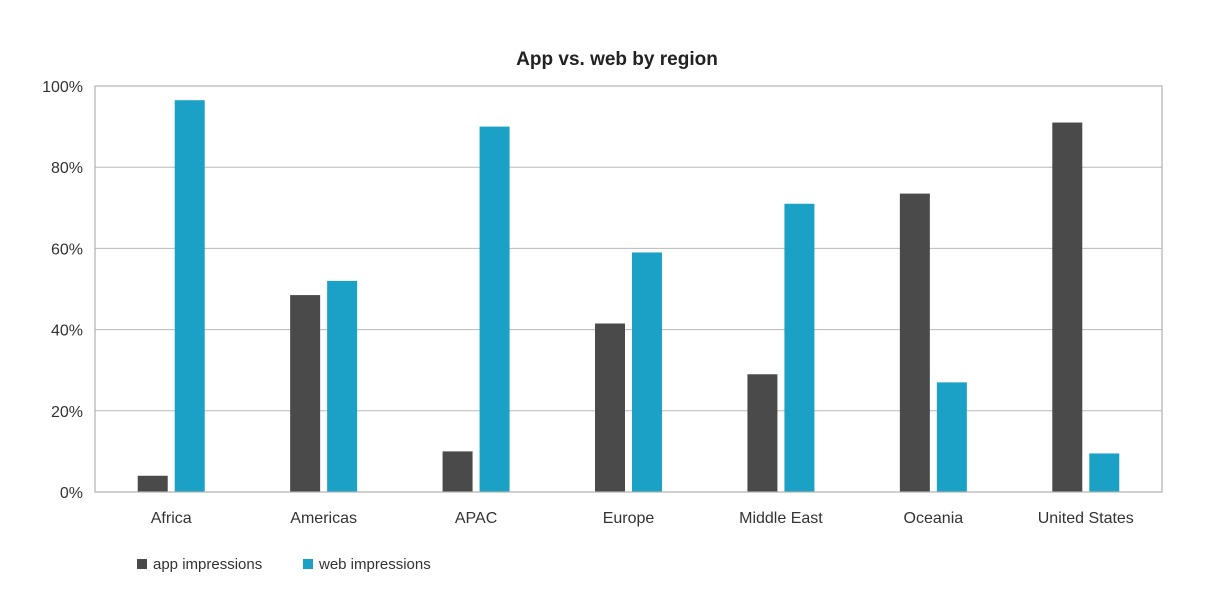 The width and height of the screenshot is (1224, 590). I want to click on bar-web-impressions-apac, so click(494, 309).